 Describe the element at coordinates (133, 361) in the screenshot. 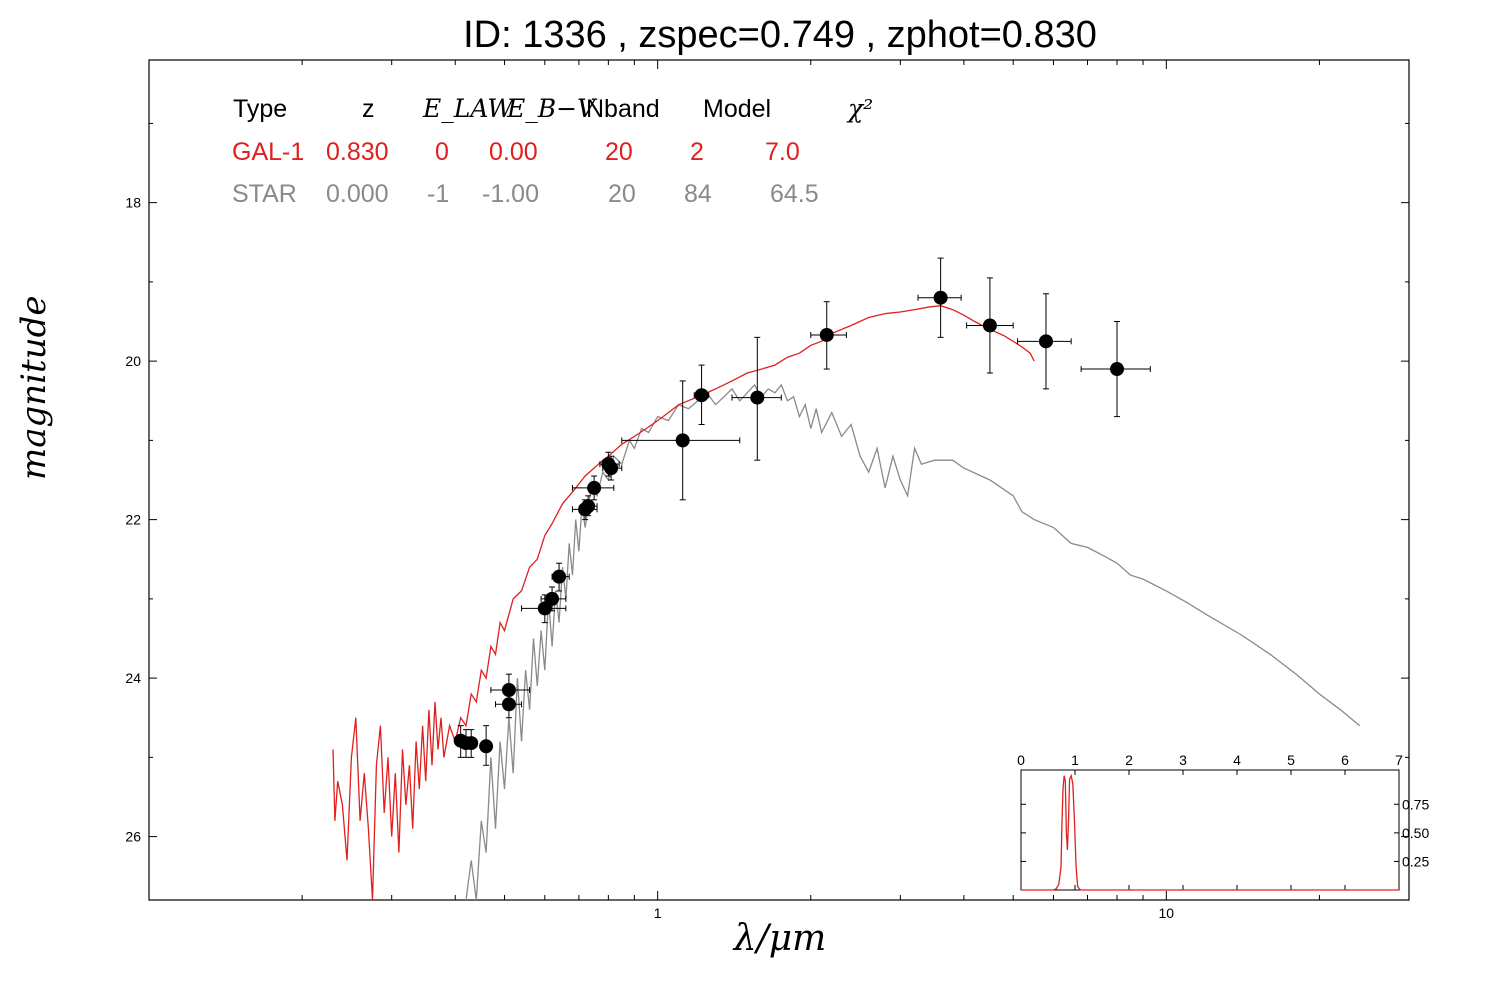

I see `y-tick-label: 20` at that location.